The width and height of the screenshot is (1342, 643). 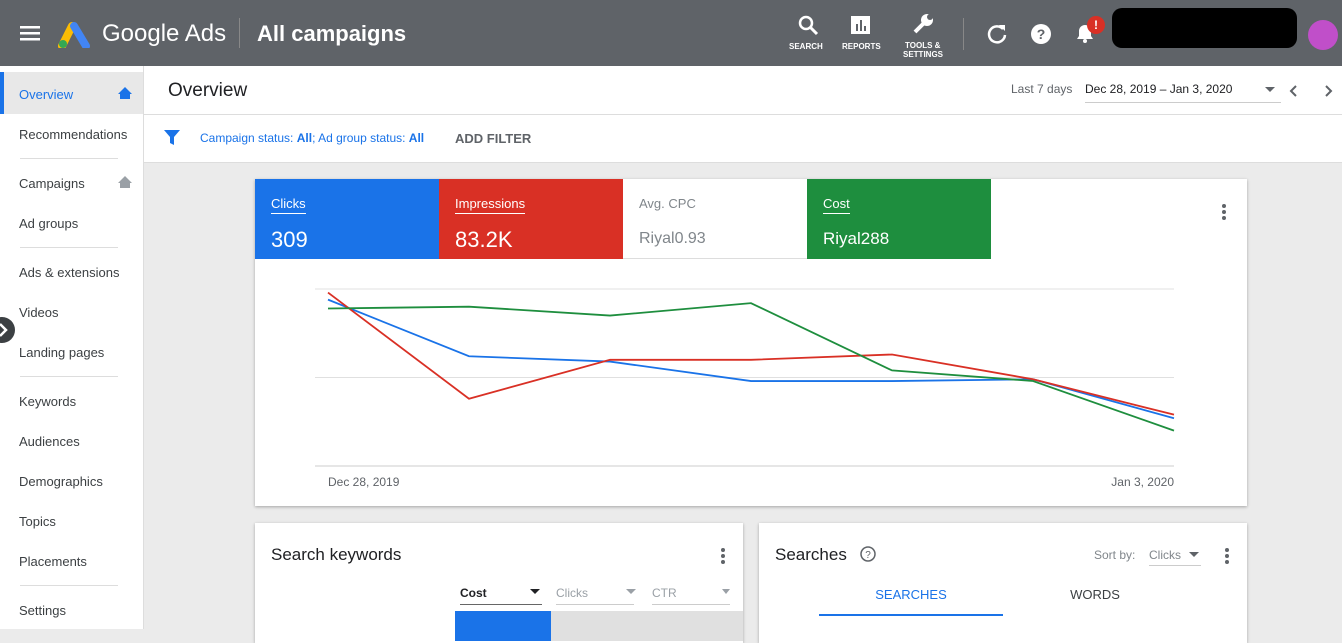 I want to click on card-title: Searches, so click(x=811, y=554).